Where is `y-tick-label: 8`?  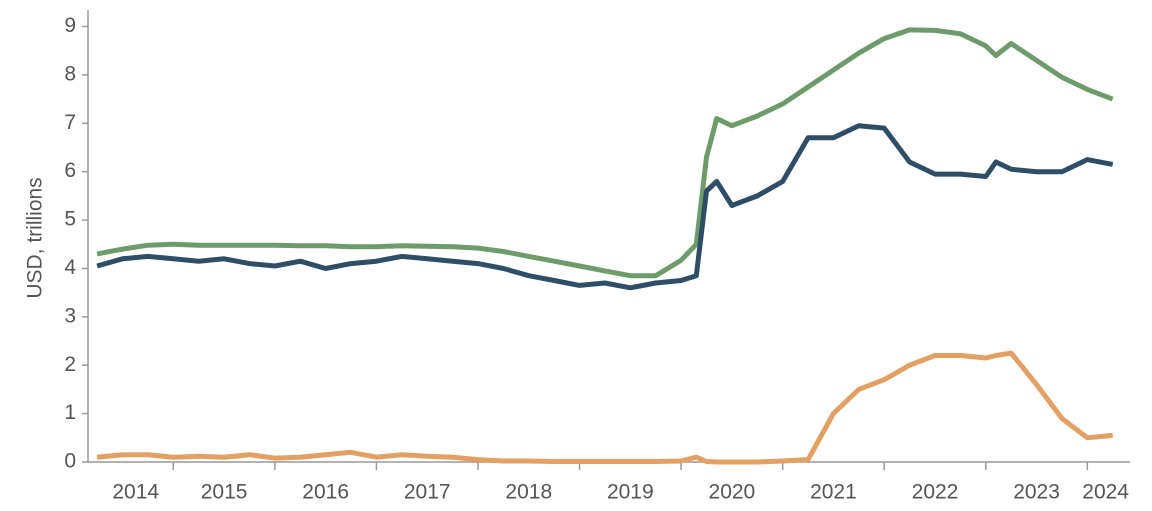
y-tick-label: 8 is located at coordinates (70, 73).